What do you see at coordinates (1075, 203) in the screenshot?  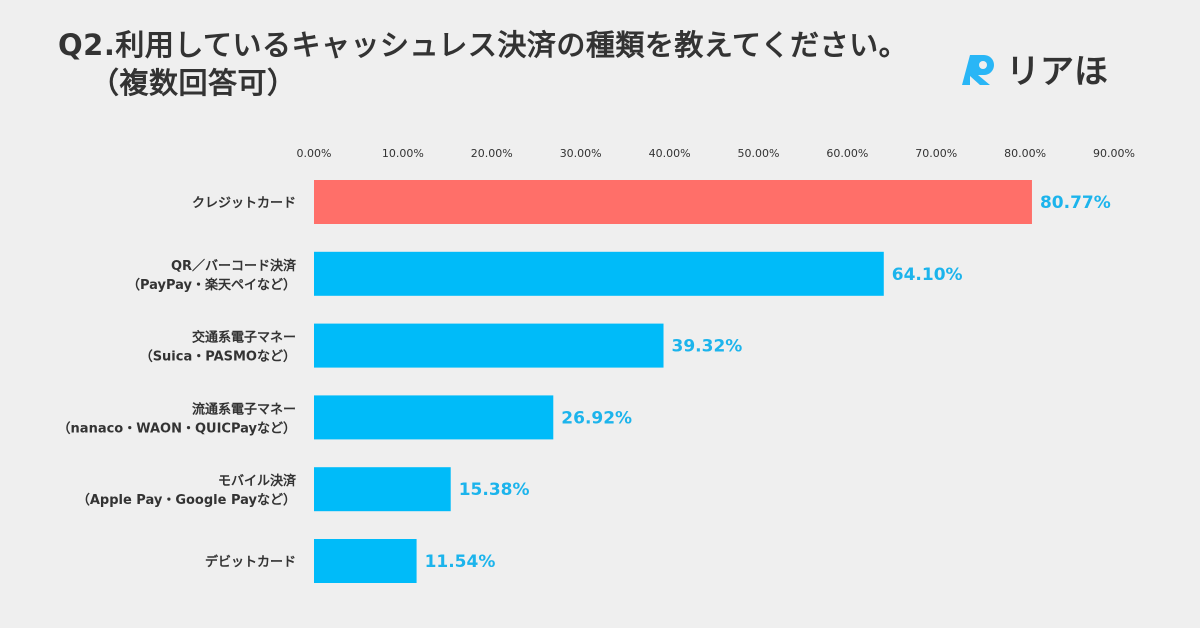 I see `data-label: 80.77%` at bounding box center [1075, 203].